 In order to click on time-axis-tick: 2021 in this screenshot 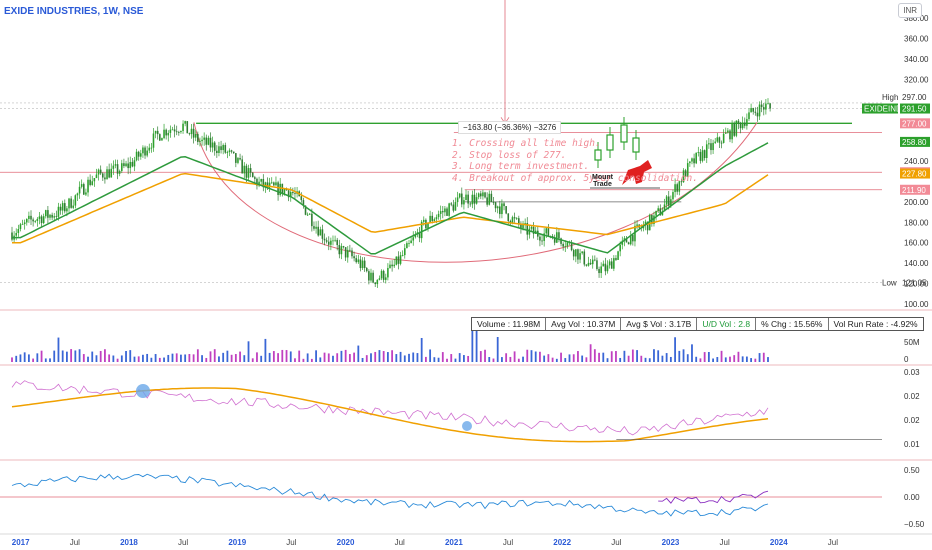, I will do `click(454, 542)`.